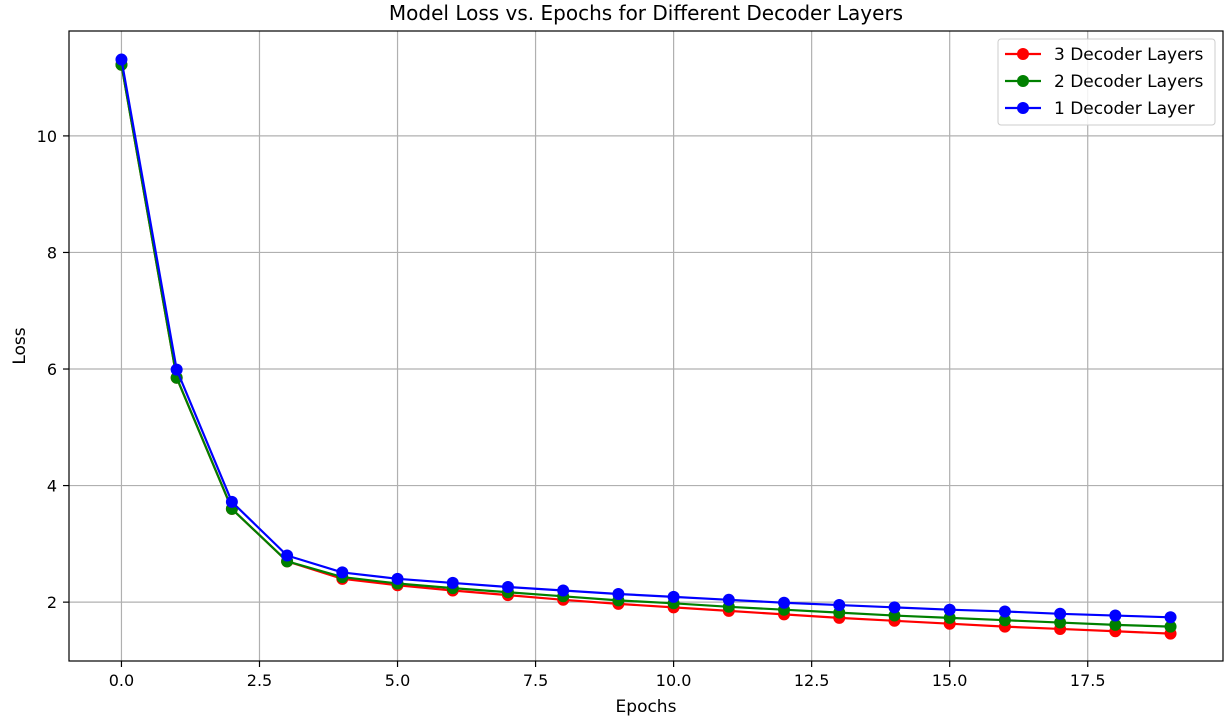 This screenshot has height=727, width=1230. I want to click on x-tick-label: 15.0, so click(950, 680).